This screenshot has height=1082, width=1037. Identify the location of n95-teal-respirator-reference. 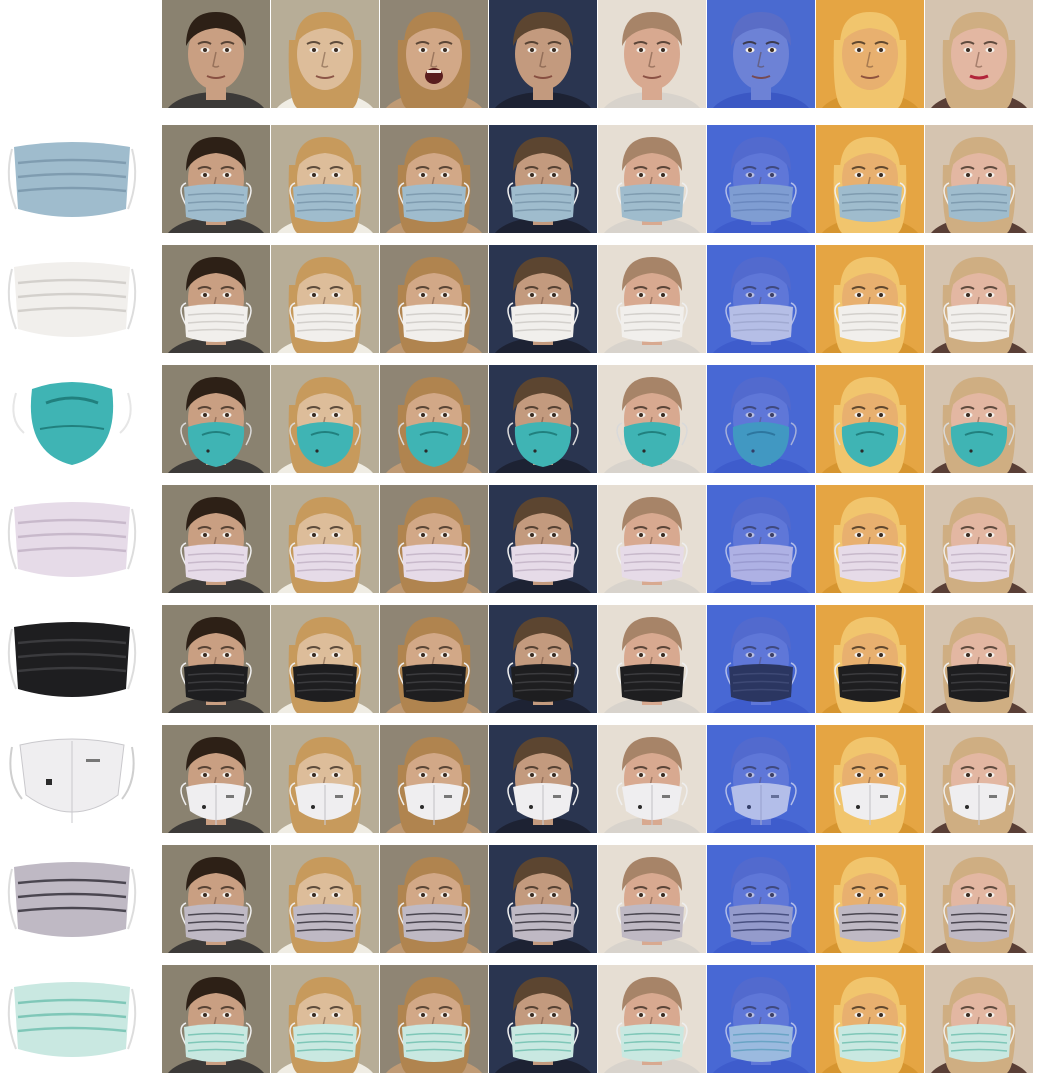
(72, 419).